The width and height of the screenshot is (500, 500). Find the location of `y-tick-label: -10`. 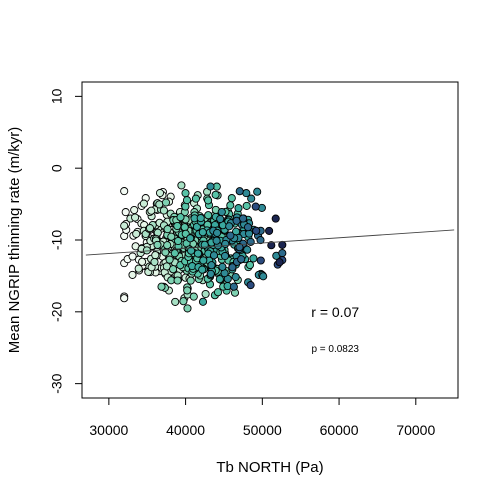

y-tick-label: -10 is located at coordinates (57, 240).